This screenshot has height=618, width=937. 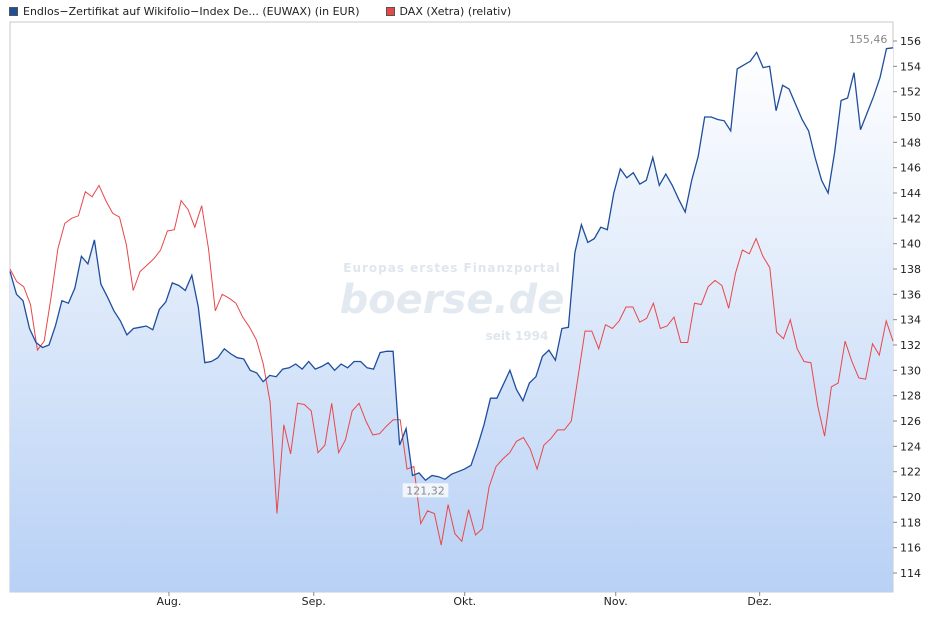 What do you see at coordinates (390, 11) in the screenshot?
I see `legend-swatch-red` at bounding box center [390, 11].